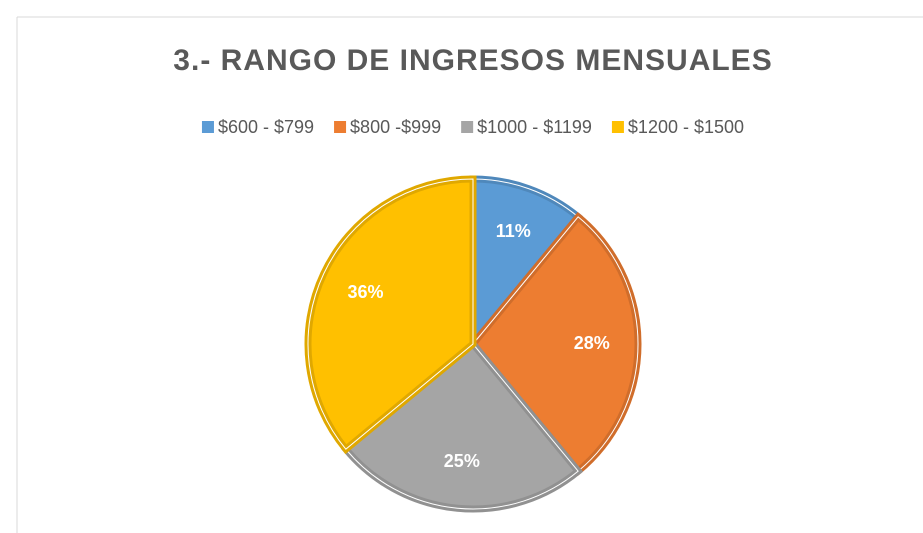  What do you see at coordinates (365, 292) in the screenshot?
I see `data-label: 36%` at bounding box center [365, 292].